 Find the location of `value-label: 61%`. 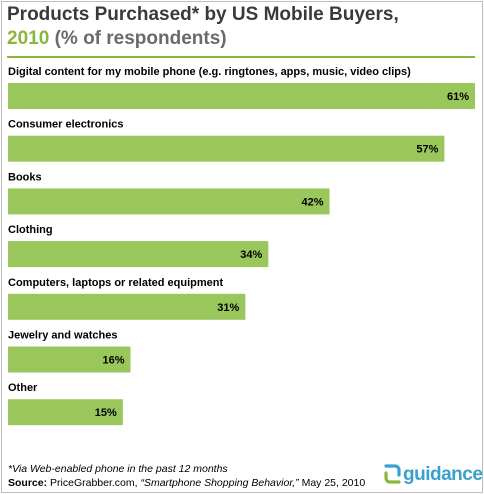

value-label: 61% is located at coordinates (458, 97).